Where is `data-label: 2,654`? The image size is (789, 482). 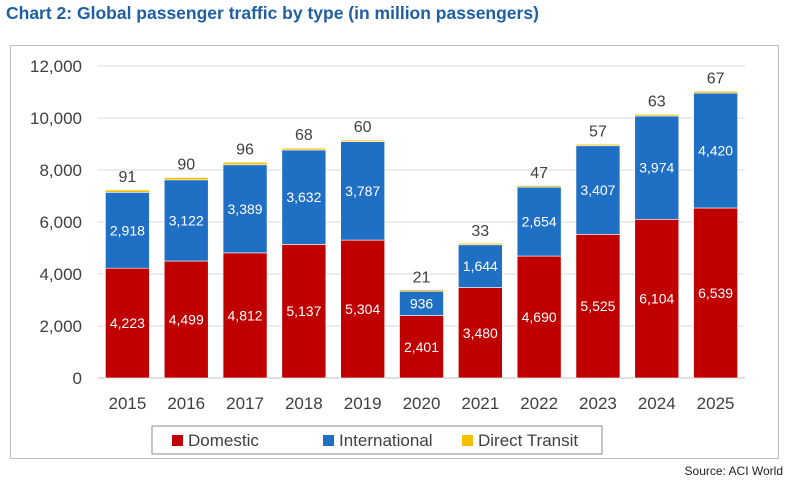 data-label: 2,654 is located at coordinates (539, 222).